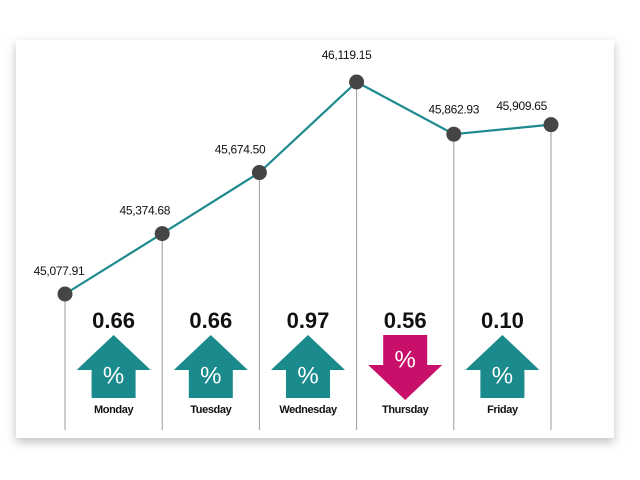 The width and height of the screenshot is (640, 480). Describe the element at coordinates (347, 55) in the screenshot. I see `value-label: 46,119.15` at that location.